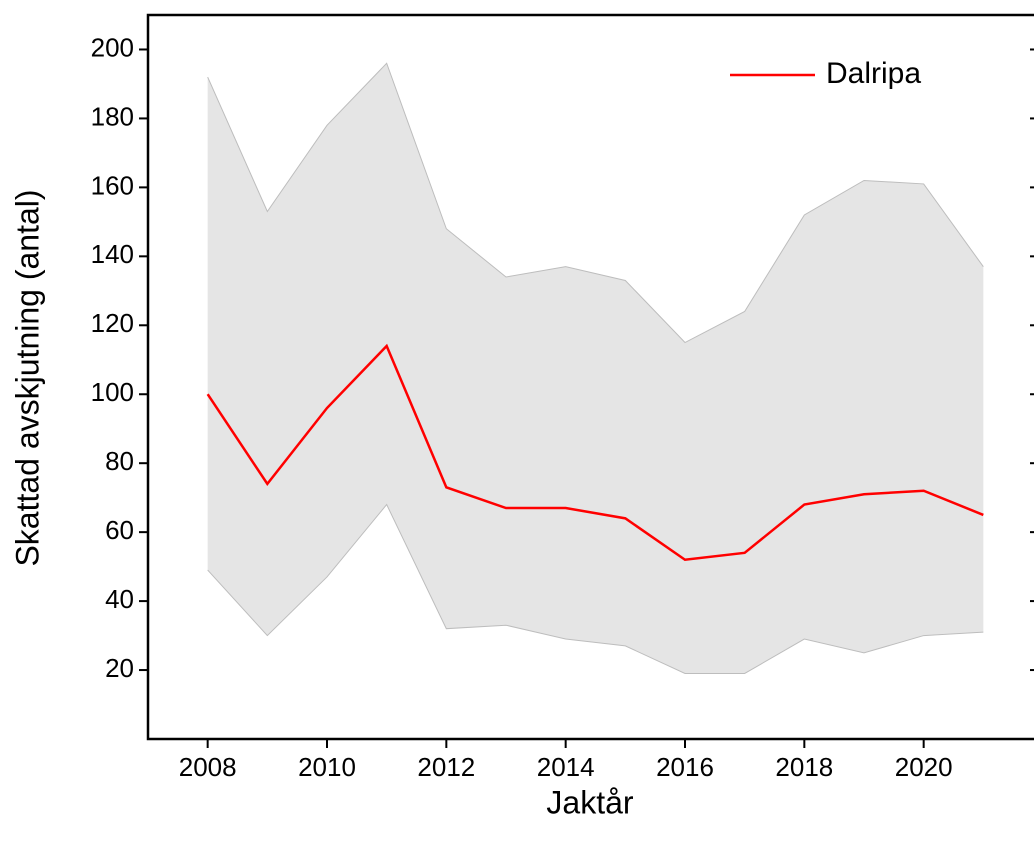 This screenshot has width=1034, height=848. What do you see at coordinates (27, 377) in the screenshot?
I see `y-axis-label: Skattad avskjutning (antal)` at bounding box center [27, 377].